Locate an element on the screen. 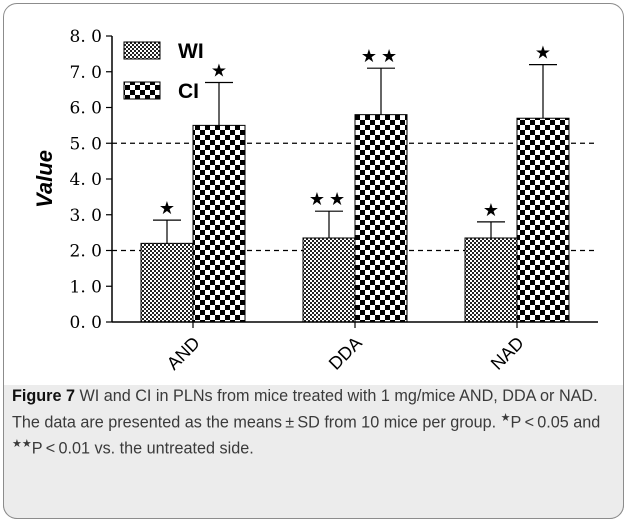 The width and height of the screenshot is (629, 523). legend-label-CI: CI is located at coordinates (188, 91).